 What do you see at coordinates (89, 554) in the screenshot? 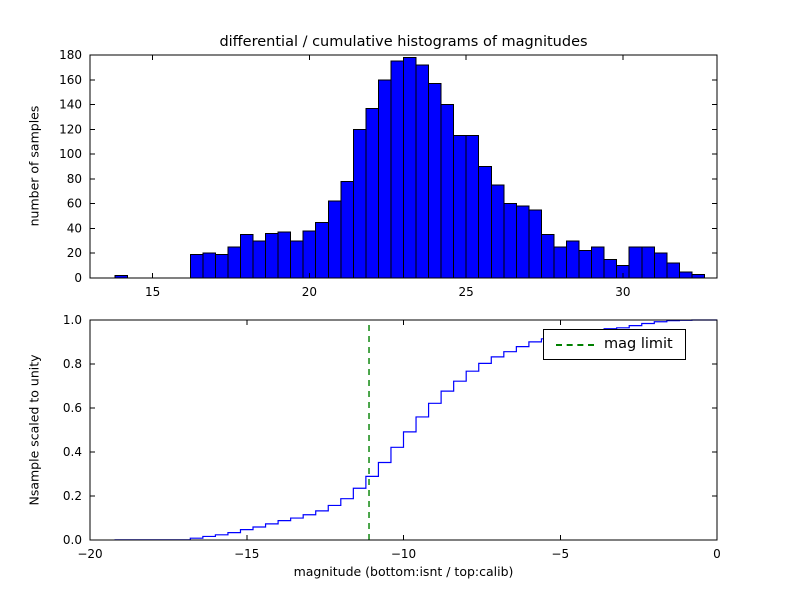
I see `svg-text: −20` at bounding box center [89, 554].